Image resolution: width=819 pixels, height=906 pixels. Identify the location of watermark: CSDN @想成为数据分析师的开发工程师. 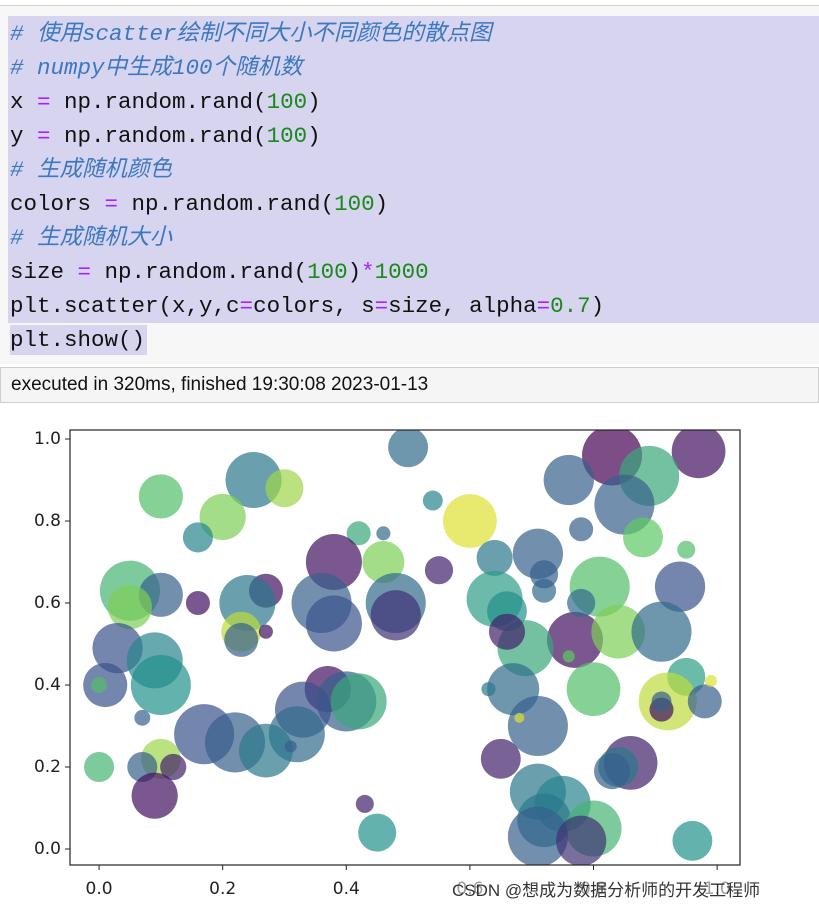
(606, 888).